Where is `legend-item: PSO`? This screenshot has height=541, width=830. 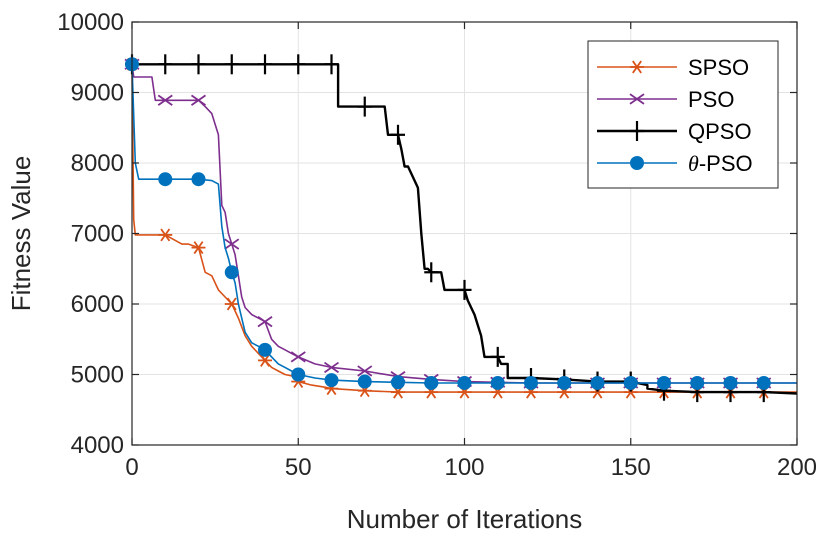
legend-item: PSO is located at coordinates (665, 99).